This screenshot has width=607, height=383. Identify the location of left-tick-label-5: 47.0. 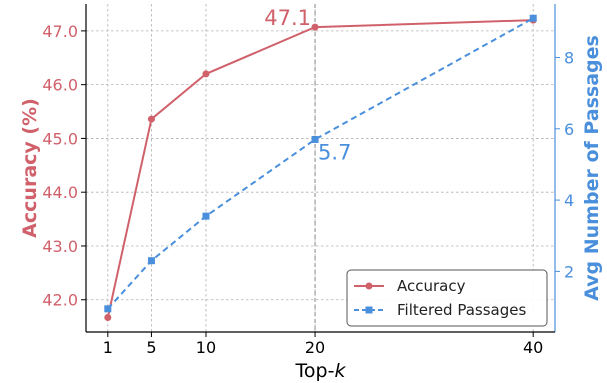
(60, 31).